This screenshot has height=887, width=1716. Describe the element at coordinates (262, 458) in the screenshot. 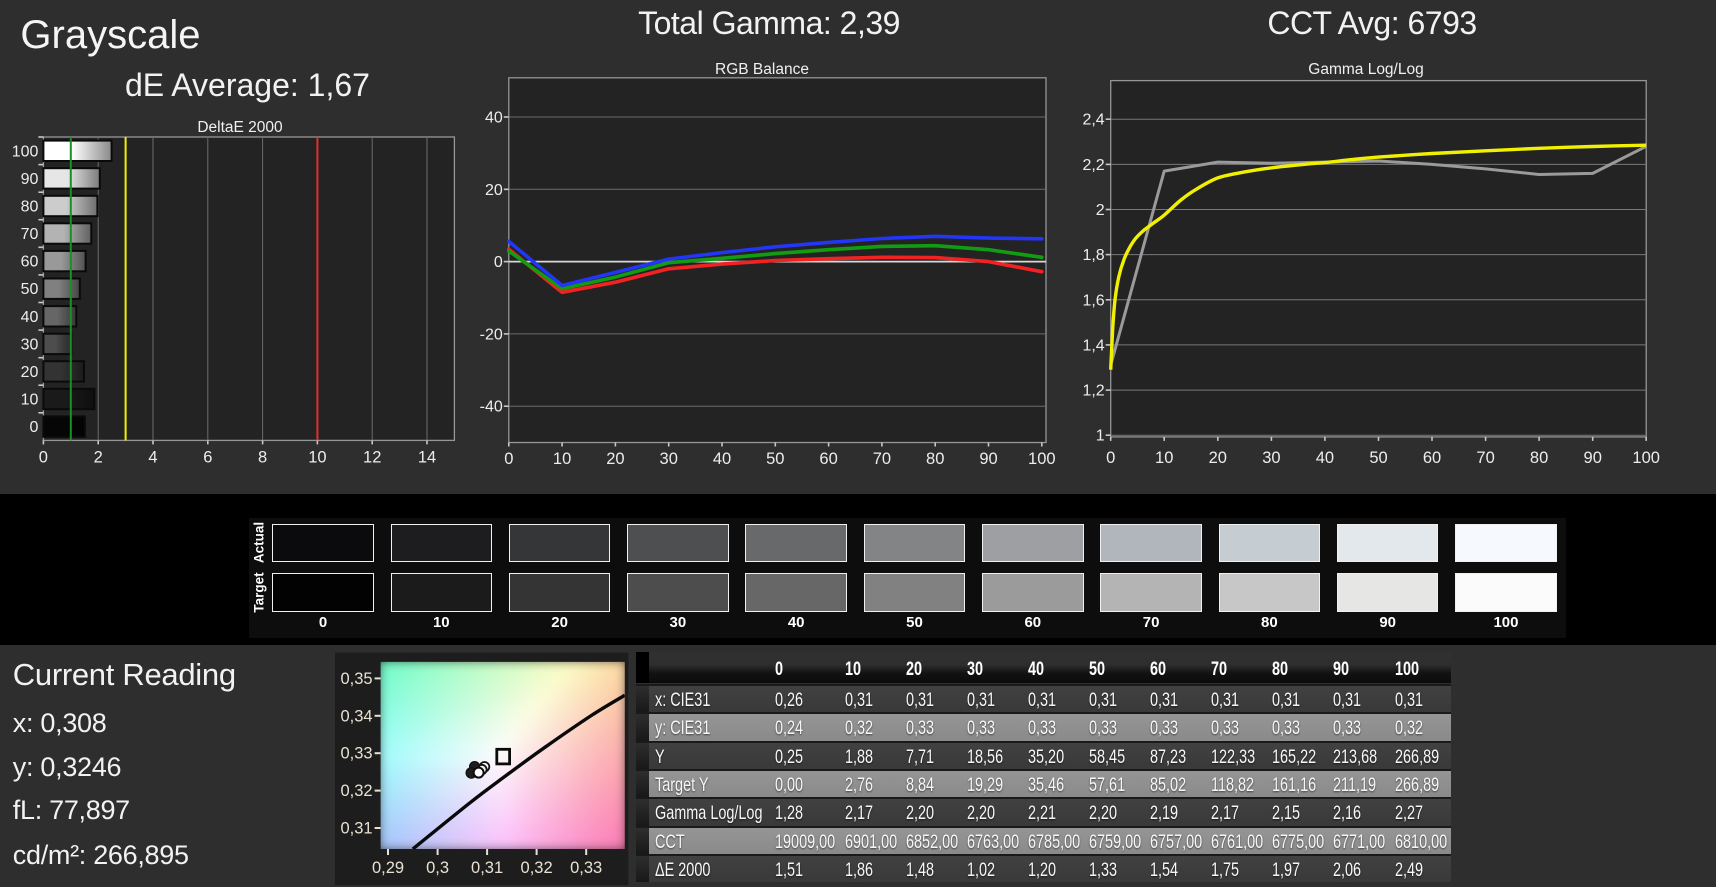

I see `svg-text: 8` at that location.